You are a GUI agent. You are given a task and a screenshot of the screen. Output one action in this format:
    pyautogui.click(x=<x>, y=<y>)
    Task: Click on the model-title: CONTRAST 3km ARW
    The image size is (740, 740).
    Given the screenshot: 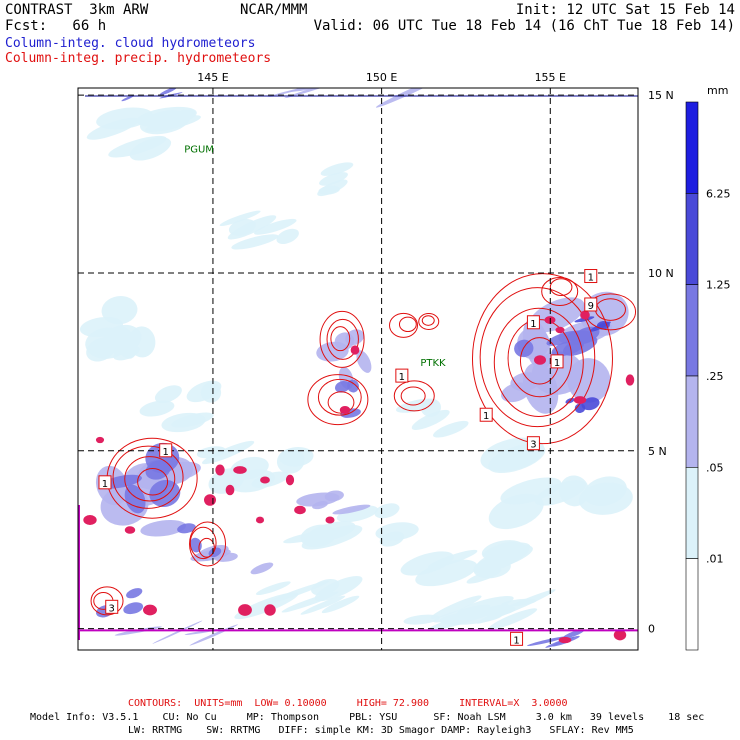 What is the action you would take?
    pyautogui.click(x=77, y=10)
    